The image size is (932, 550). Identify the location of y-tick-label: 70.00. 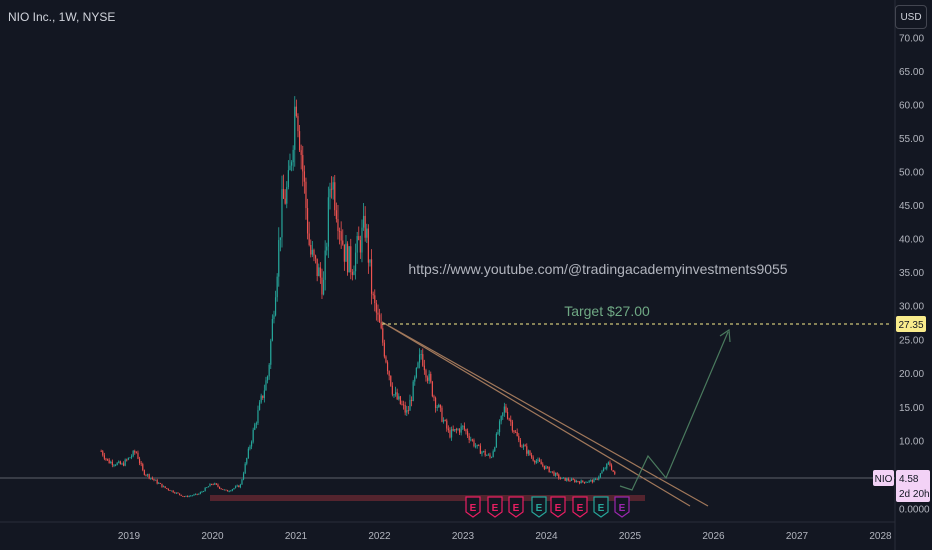
(911, 39).